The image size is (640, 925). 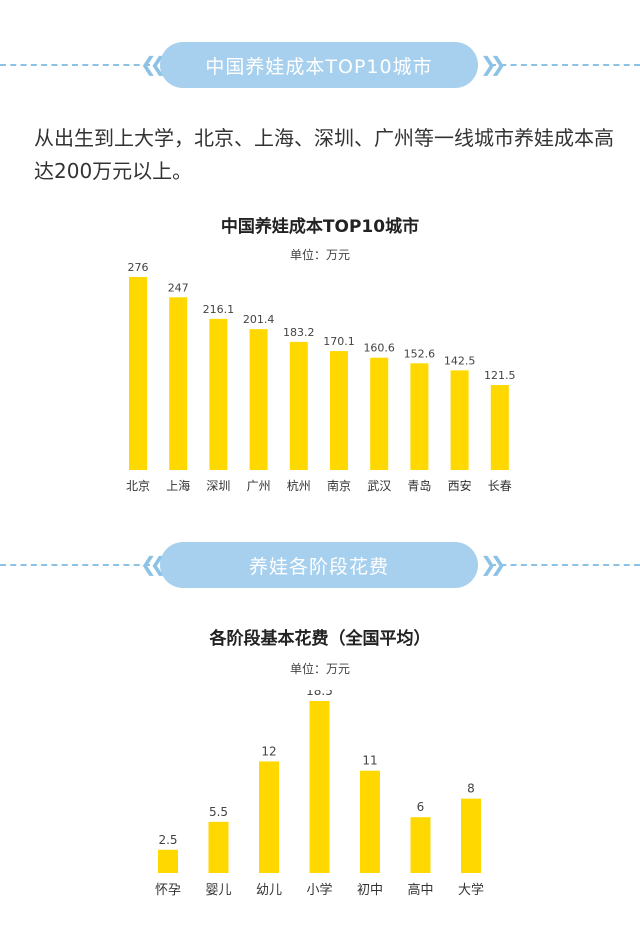 What do you see at coordinates (419, 485) in the screenshot?
I see `category-label: 青岛` at bounding box center [419, 485].